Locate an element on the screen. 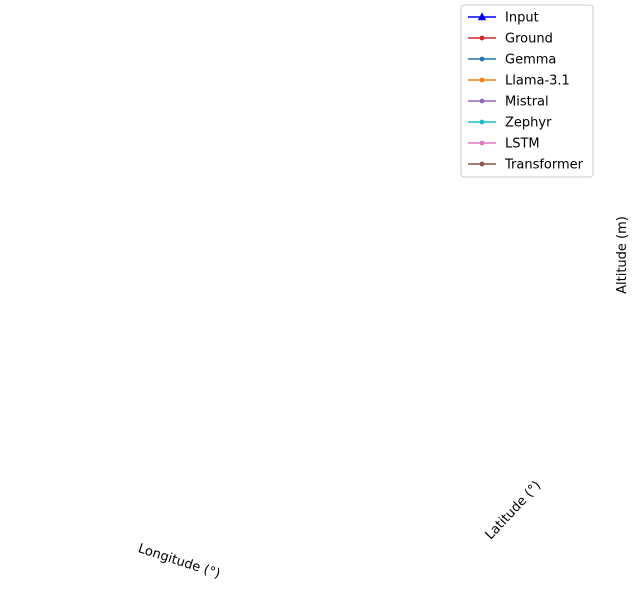 The image size is (643, 606). x-axis-label: Longitude (°) is located at coordinates (179, 561).